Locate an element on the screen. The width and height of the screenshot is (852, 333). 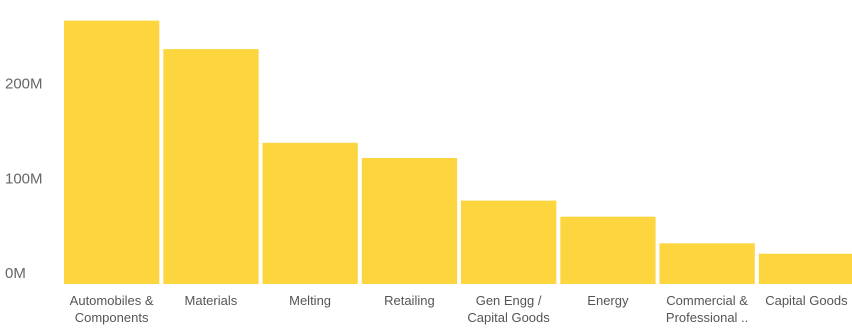
x-tick-label: Materials is located at coordinates (211, 300).